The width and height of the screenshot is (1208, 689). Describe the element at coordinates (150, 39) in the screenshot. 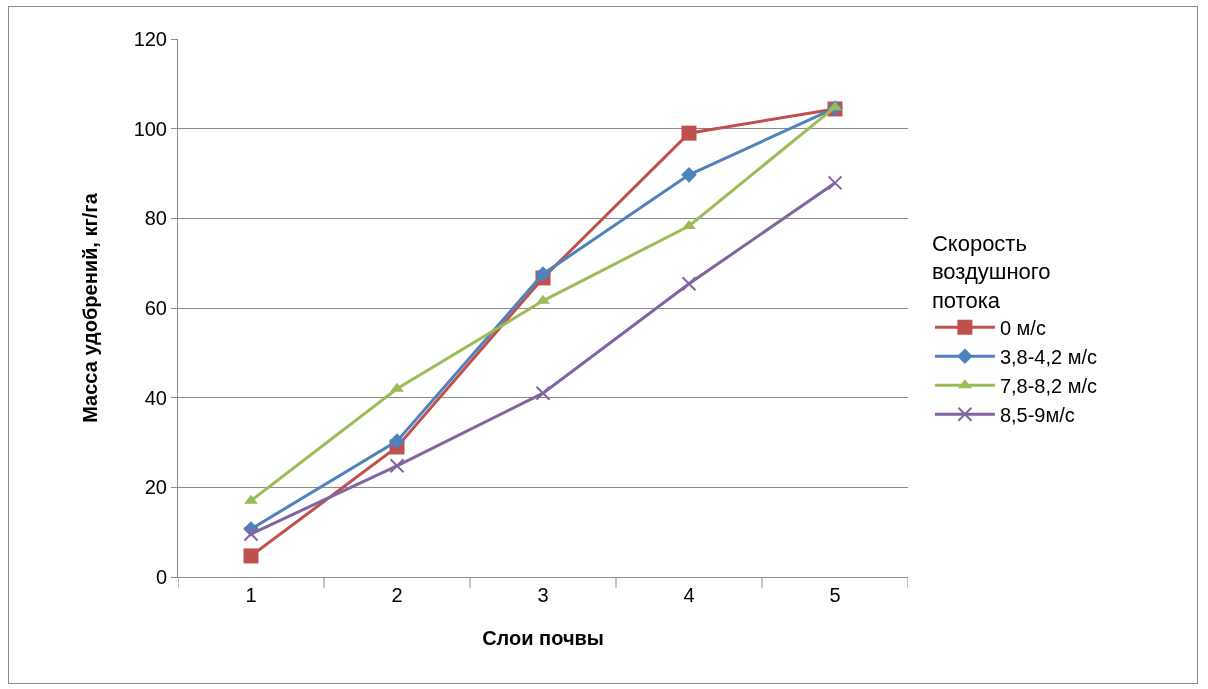

I see `y-tick-label: 120` at that location.